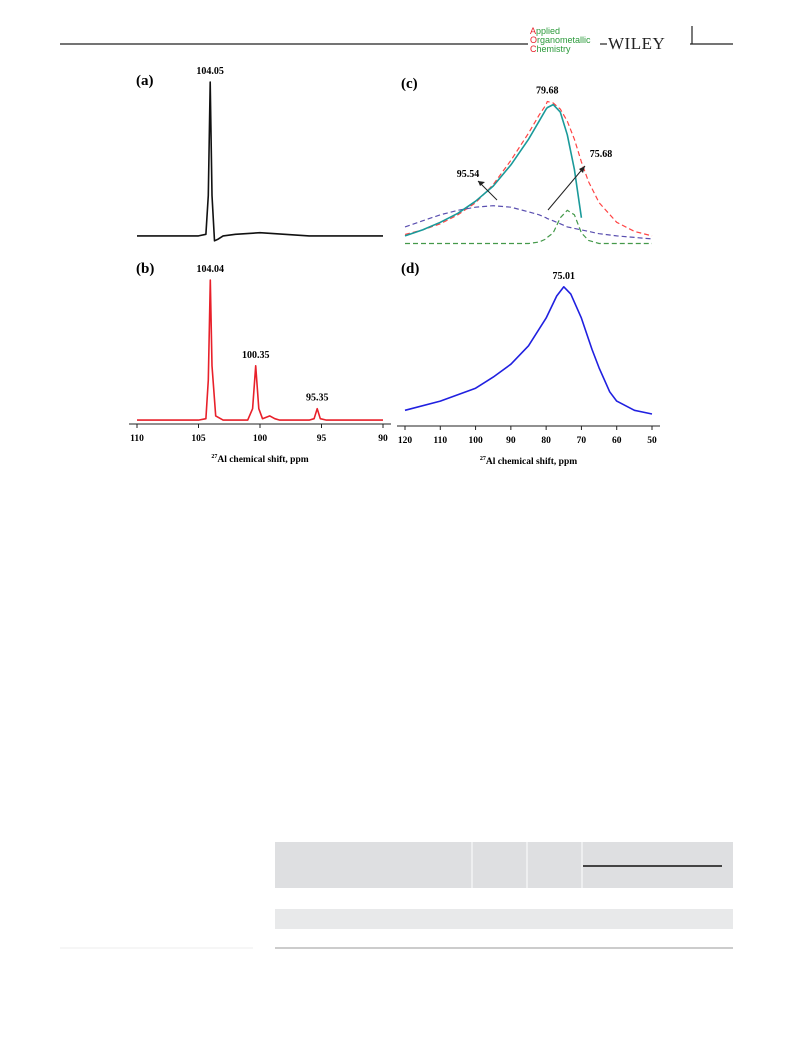 The height and width of the screenshot is (1043, 793). I want to click on peak-label: 95.54, so click(468, 174).